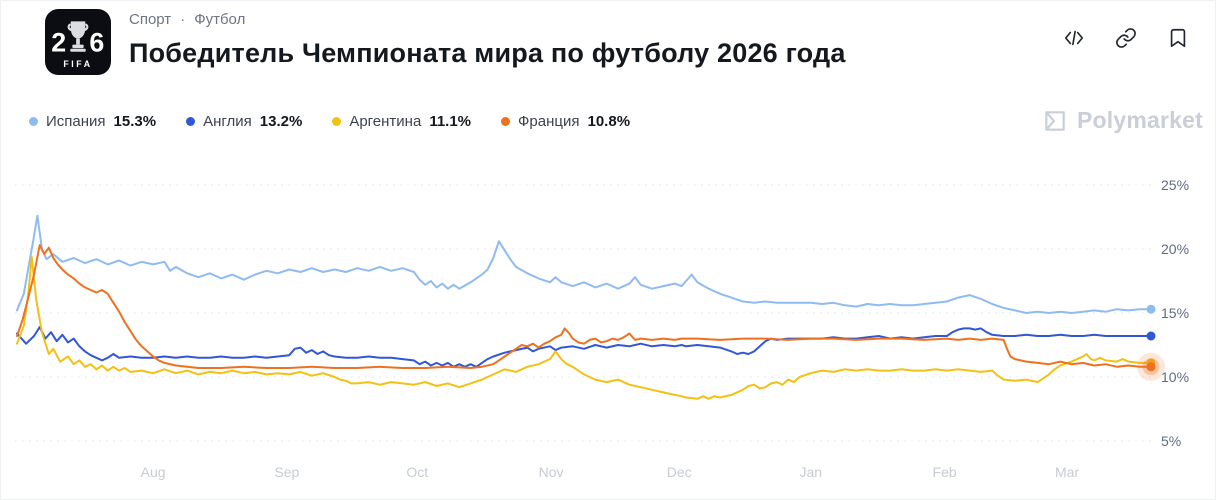  What do you see at coordinates (487, 19) in the screenshot?
I see `breadcrumb: Спорт · Футбол` at bounding box center [487, 19].